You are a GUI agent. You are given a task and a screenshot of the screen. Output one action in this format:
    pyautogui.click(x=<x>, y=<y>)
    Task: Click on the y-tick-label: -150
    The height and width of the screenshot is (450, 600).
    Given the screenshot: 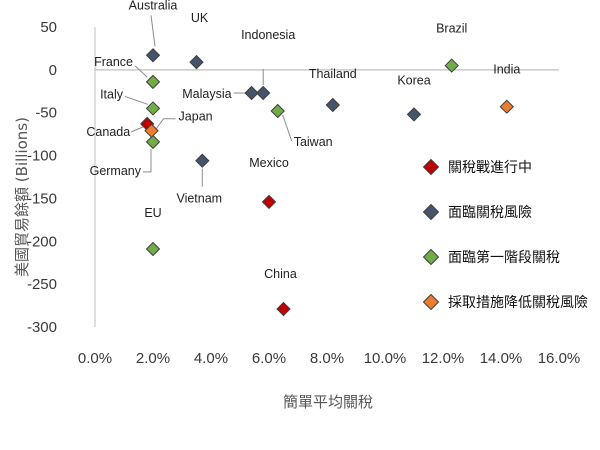 What is the action you would take?
    pyautogui.click(x=42, y=198)
    